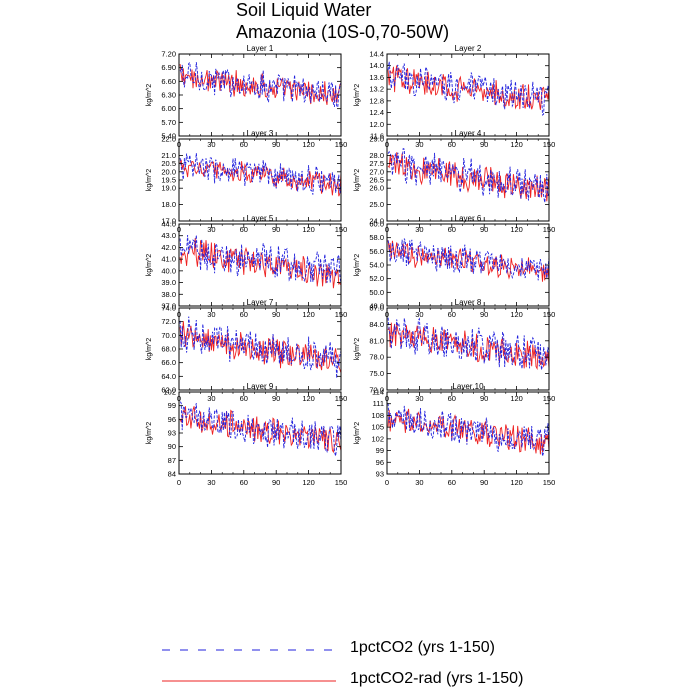  What do you see at coordinates (376, 180) in the screenshot?
I see `y-tick-label: 26.5` at bounding box center [376, 180].